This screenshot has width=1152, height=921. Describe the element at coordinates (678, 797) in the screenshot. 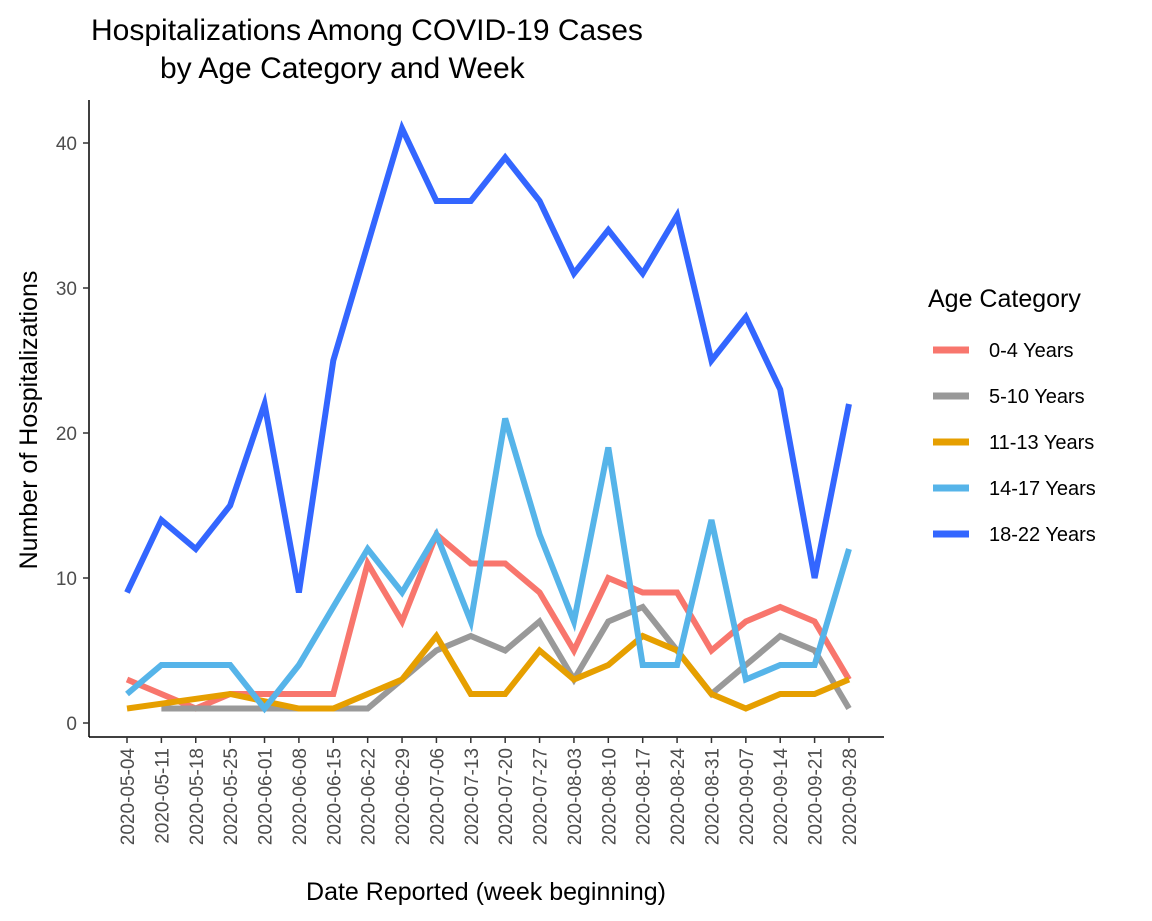

I see `x-tick-label: 2020-08-24` at that location.